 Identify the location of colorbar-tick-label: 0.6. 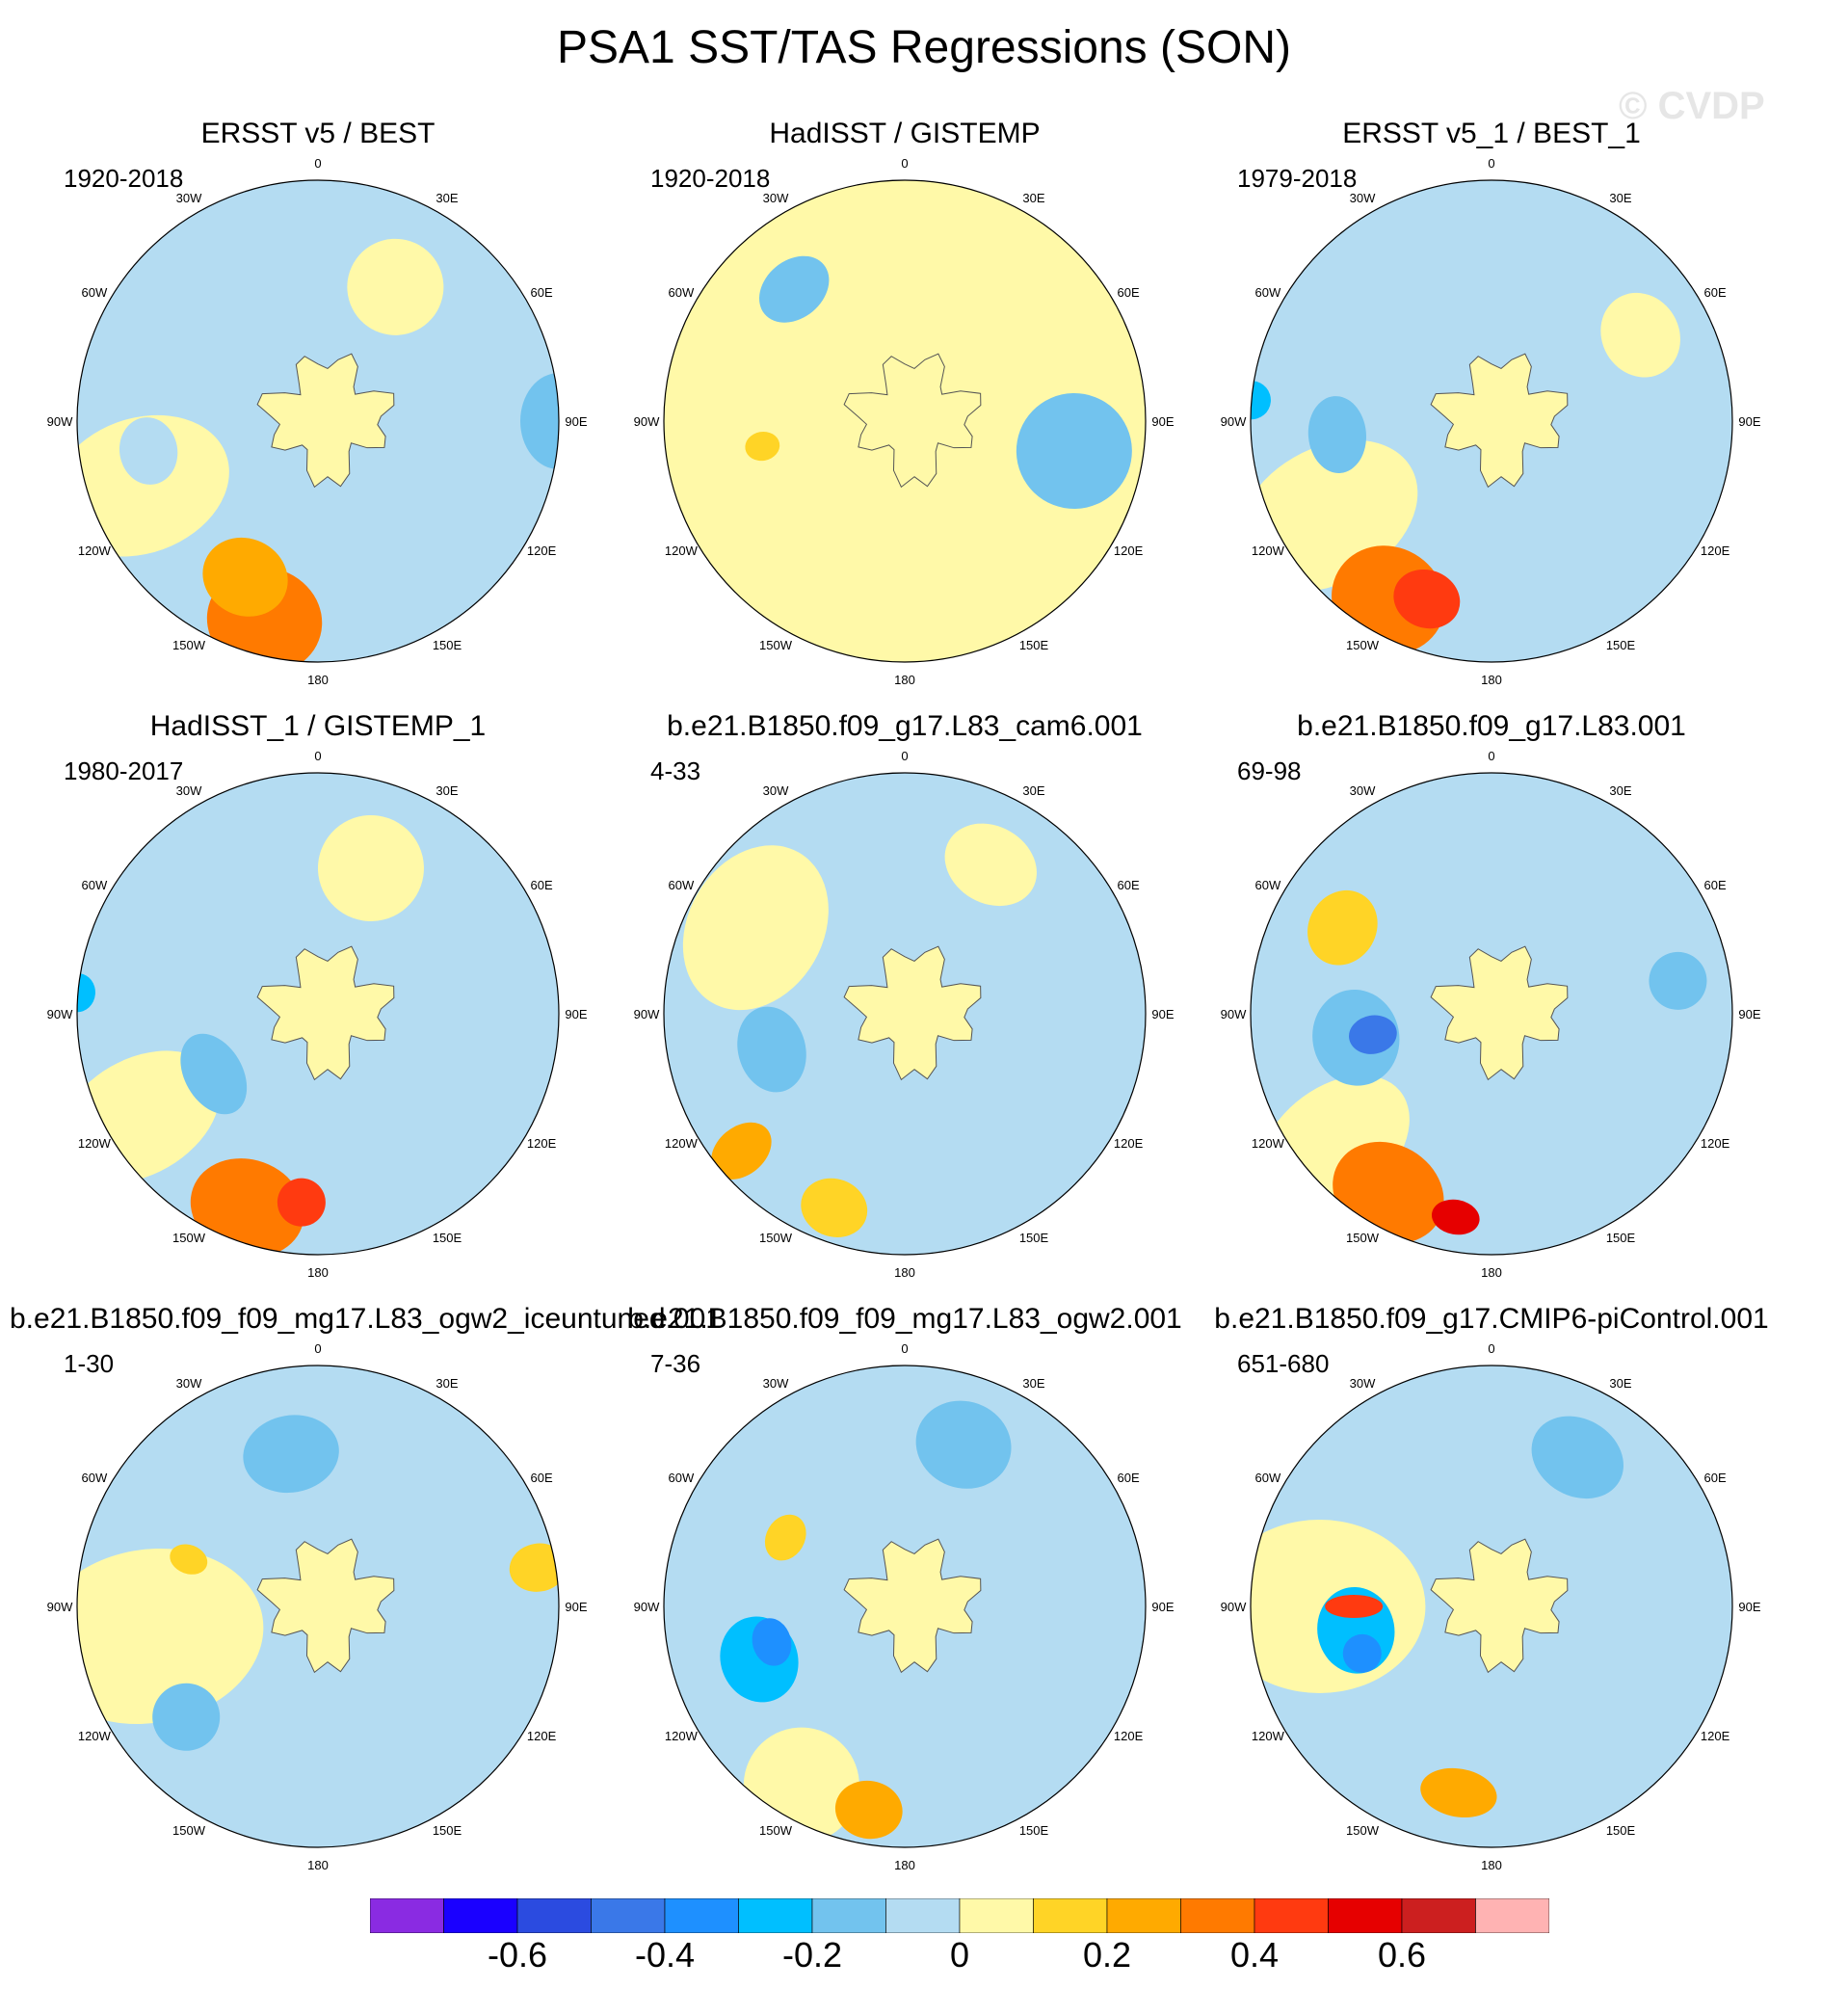
(1402, 1955).